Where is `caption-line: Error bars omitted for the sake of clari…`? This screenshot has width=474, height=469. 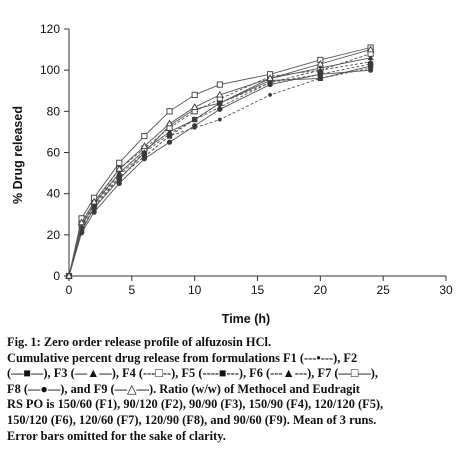
caption-line: Error bars omitted for the sake of clari… is located at coordinates (116, 435).